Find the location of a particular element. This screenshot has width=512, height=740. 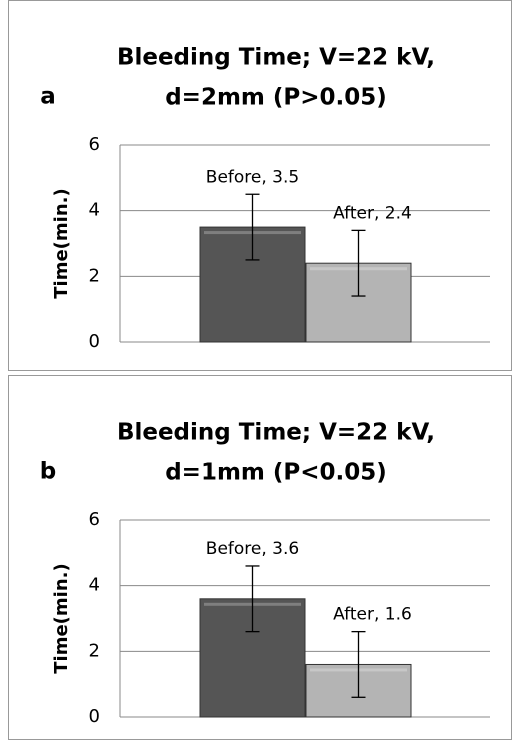

chart-title: d=2mm (P>0.05) is located at coordinates (276, 98).